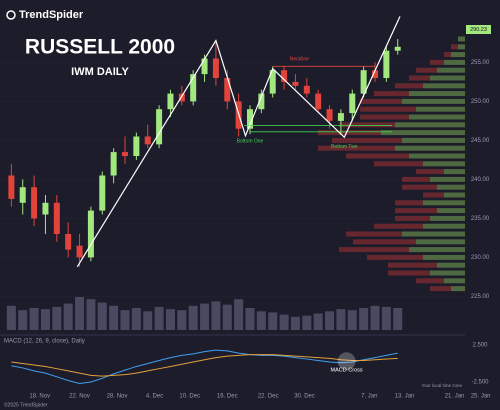 The width and height of the screenshot is (500, 410). What do you see at coordinates (39, 397) in the screenshot?
I see `x-tick-label: 18. Nov` at bounding box center [39, 397].